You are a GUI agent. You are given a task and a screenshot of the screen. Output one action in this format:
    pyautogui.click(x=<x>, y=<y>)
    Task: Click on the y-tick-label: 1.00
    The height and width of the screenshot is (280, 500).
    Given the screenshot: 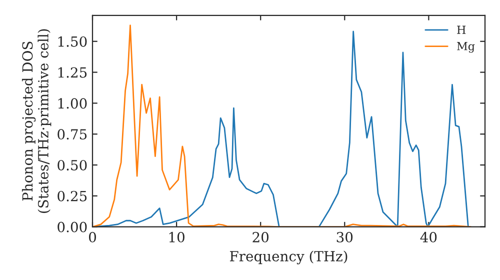 What is the action you would take?
    pyautogui.click(x=72, y=103)
    